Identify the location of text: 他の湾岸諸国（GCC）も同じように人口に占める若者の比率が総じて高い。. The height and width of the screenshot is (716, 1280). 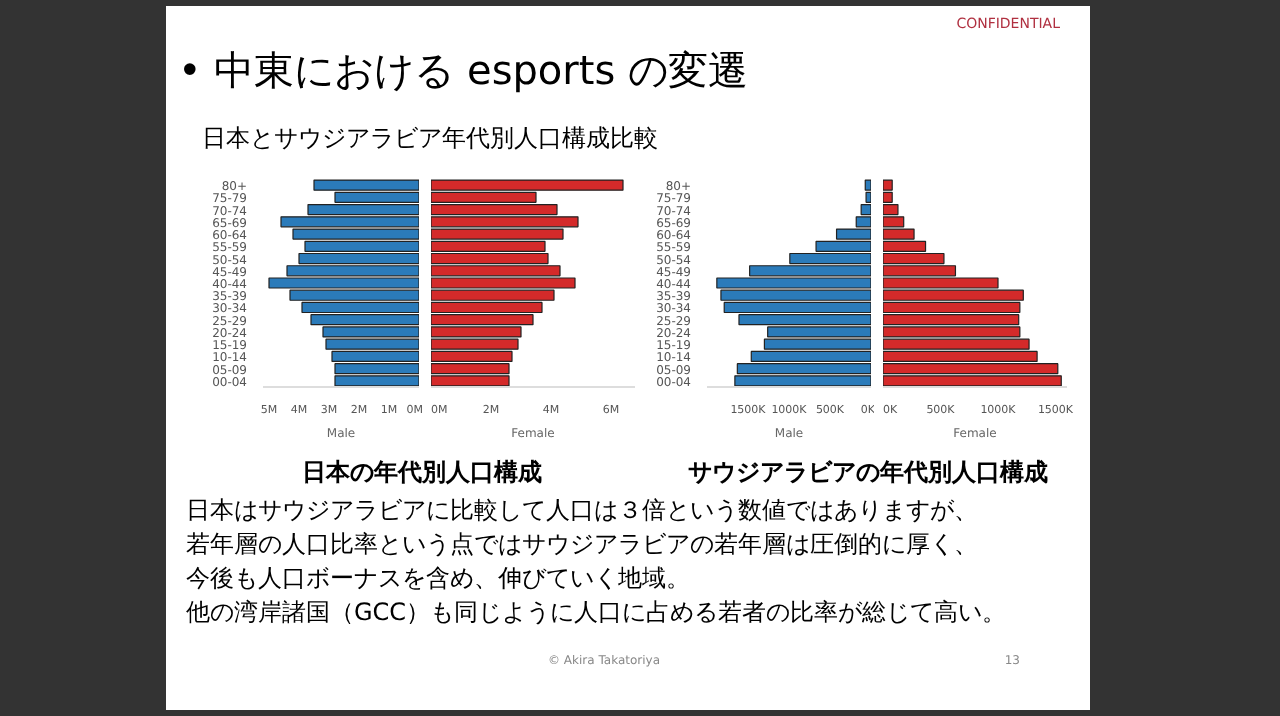
(596, 613).